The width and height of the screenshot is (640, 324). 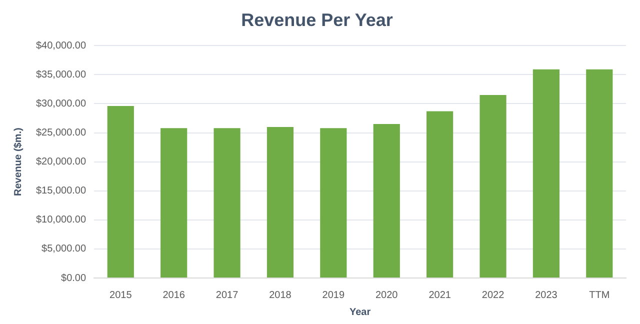 What do you see at coordinates (61, 220) in the screenshot?
I see `y-tick-label: $10,000.00` at bounding box center [61, 220].